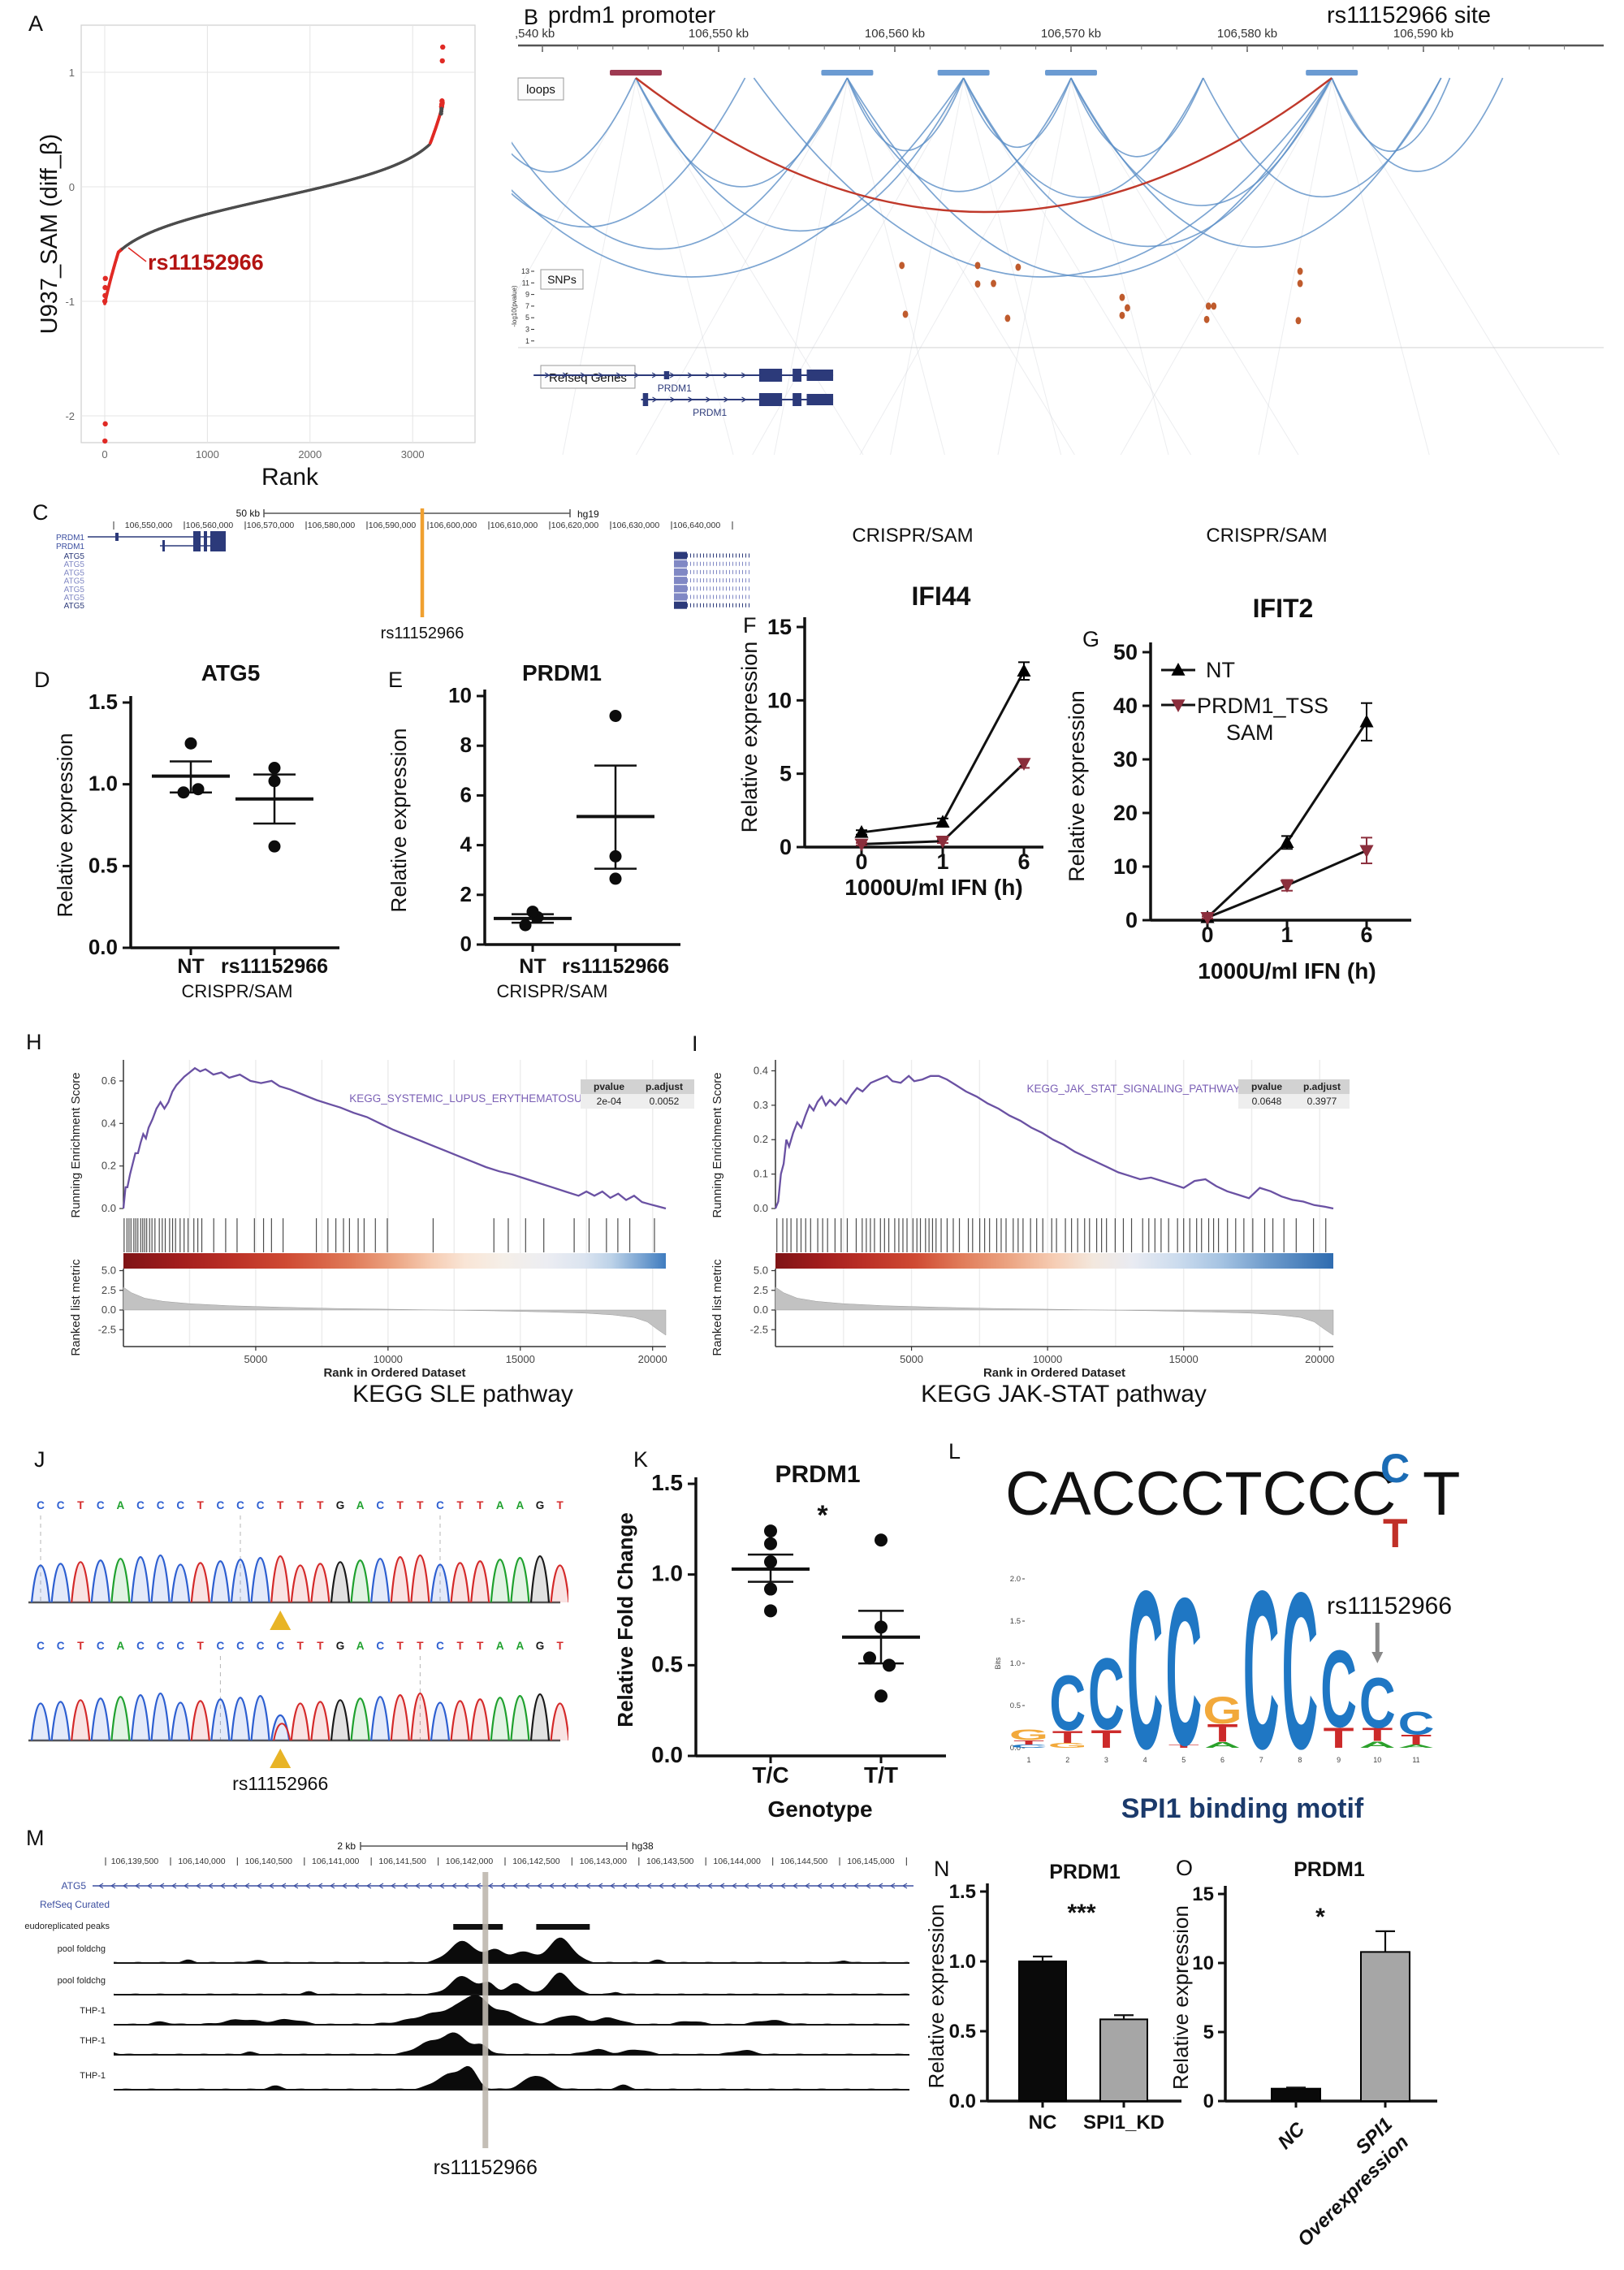 The width and height of the screenshot is (1624, 2270). What do you see at coordinates (759, 1329) in the screenshot?
I see `svg-text: -2.5` at bounding box center [759, 1329].